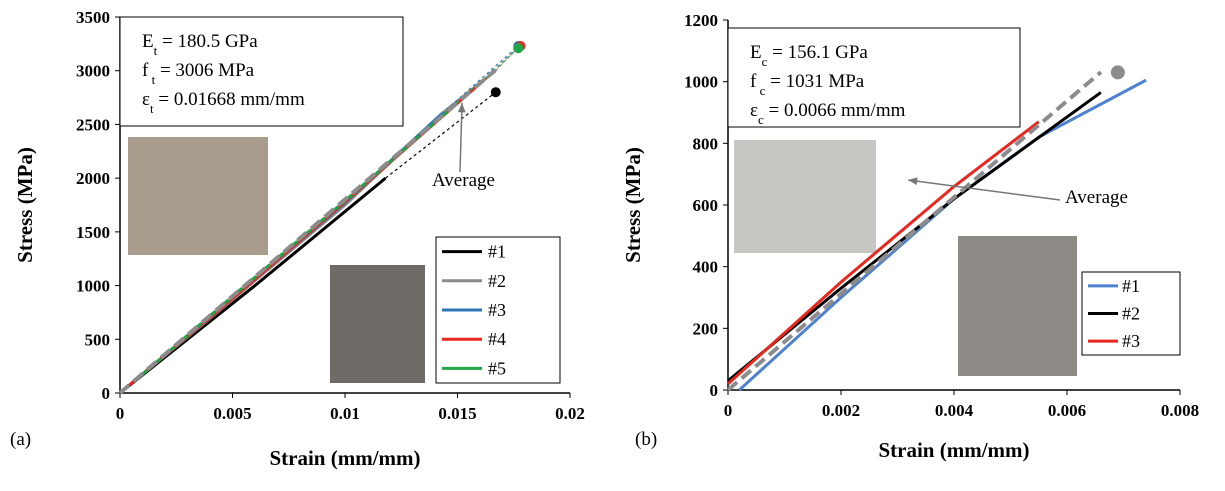 This screenshot has height=491, width=1225. I want to click on y-tick-label: 2000, so click(93, 178).